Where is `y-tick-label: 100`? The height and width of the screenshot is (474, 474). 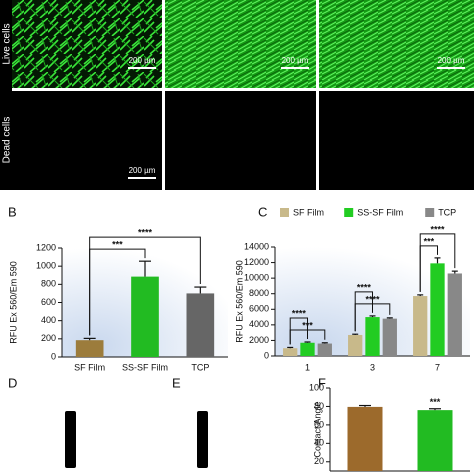
y-tick-label: 100 is located at coordinates (316, 387).